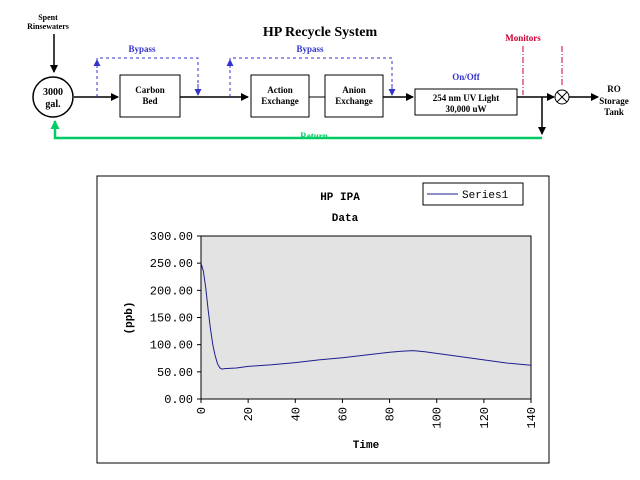 This screenshot has height=480, width=640. Describe the element at coordinates (340, 198) in the screenshot. I see `chart-title-line1: HP IPA` at that location.